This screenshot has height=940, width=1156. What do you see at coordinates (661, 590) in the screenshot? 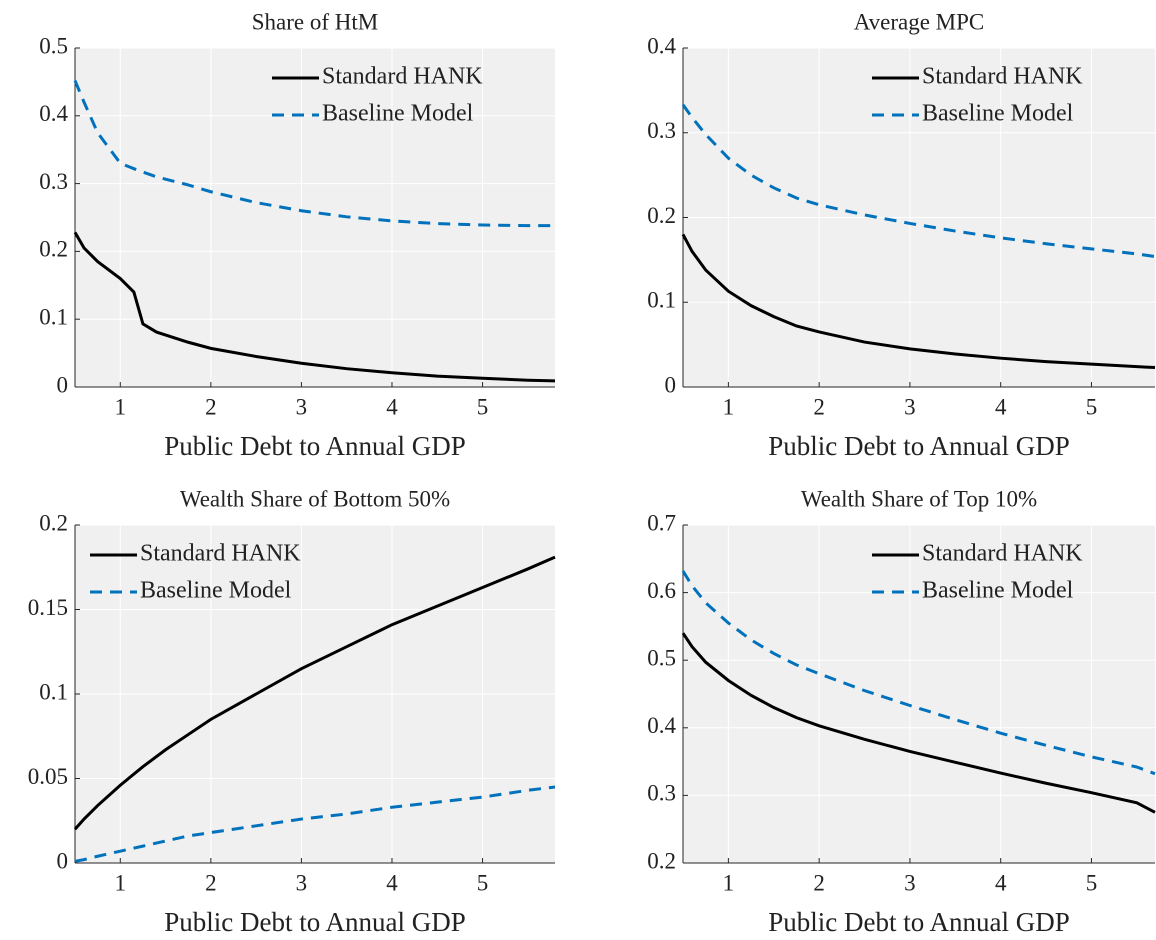
I see `y-tick-label: 0.6` at bounding box center [661, 590].